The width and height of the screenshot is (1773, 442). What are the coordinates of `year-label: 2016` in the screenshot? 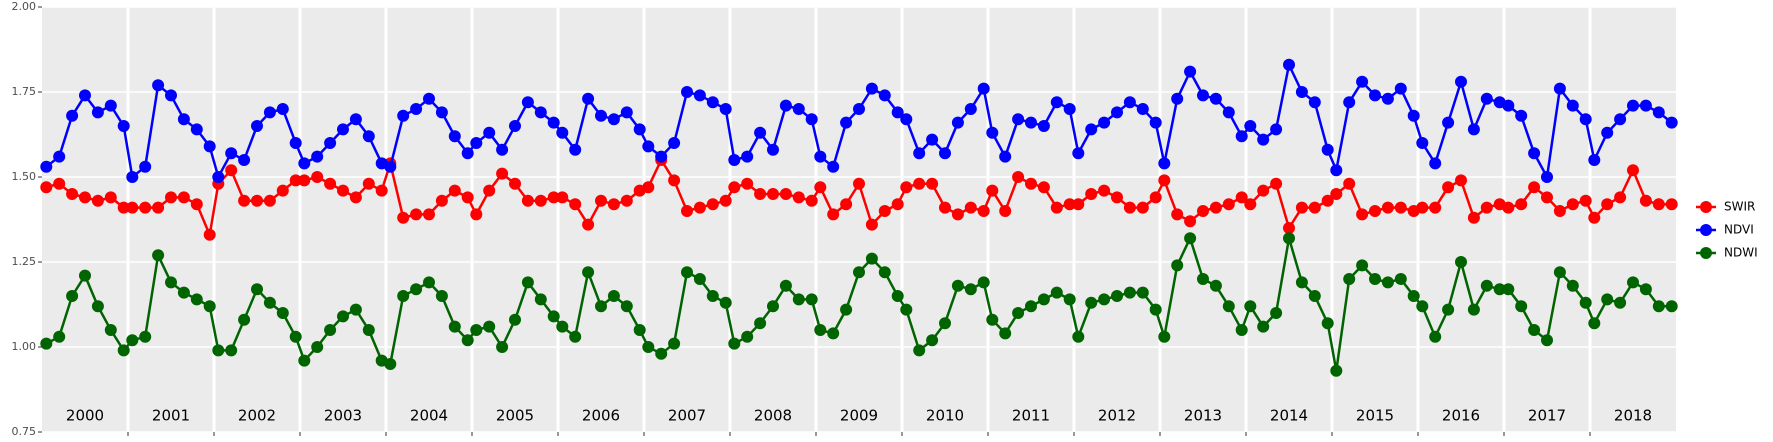 It's located at (1461, 416).